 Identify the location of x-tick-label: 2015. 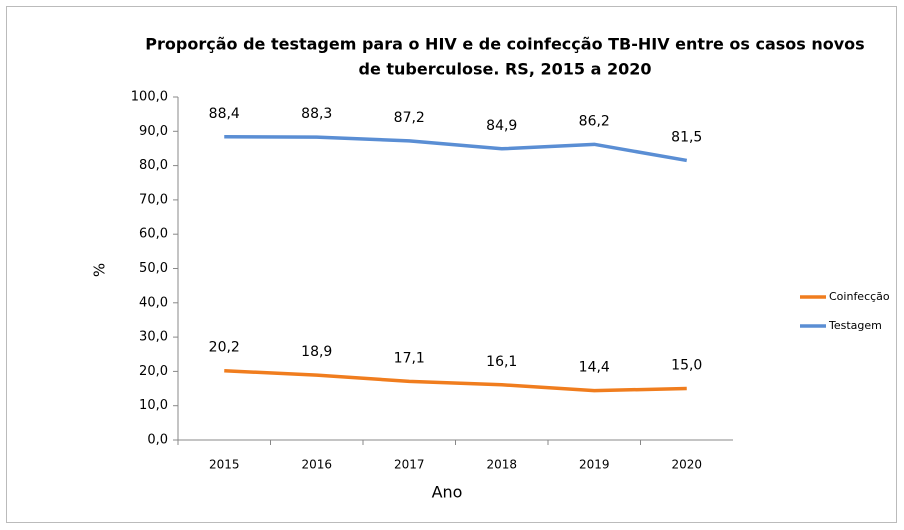
(224, 465).